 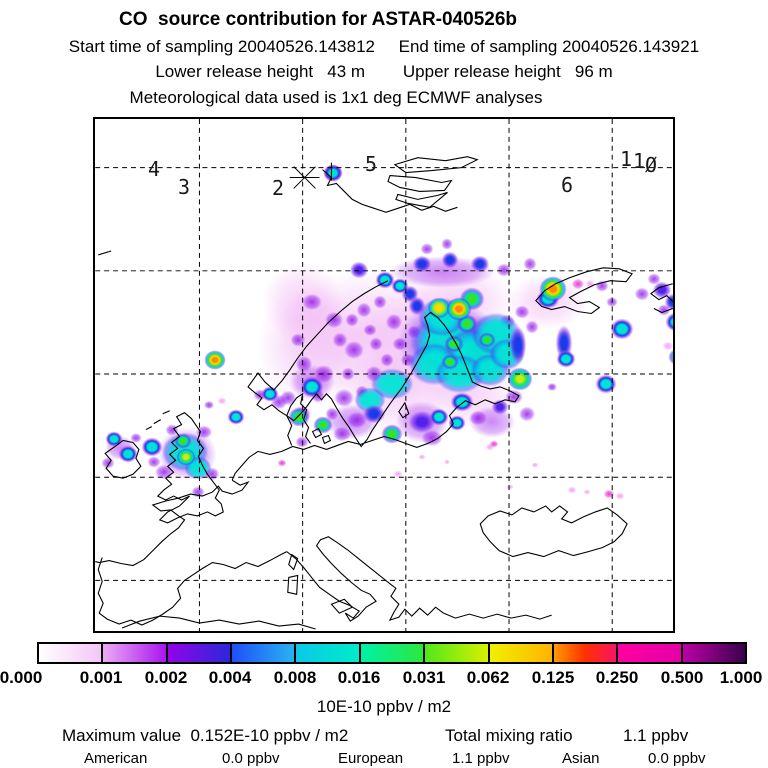 What do you see at coordinates (371, 164) in the screenshot?
I see `trajectory-point-label: 5` at bounding box center [371, 164].